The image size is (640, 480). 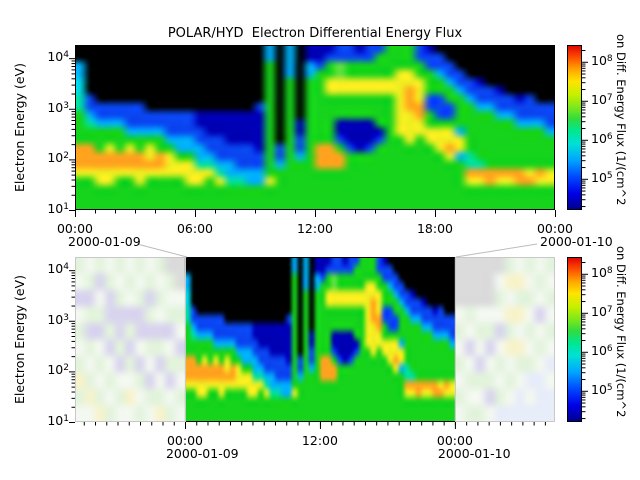 I want to click on top-colorbar, so click(x=574, y=127).